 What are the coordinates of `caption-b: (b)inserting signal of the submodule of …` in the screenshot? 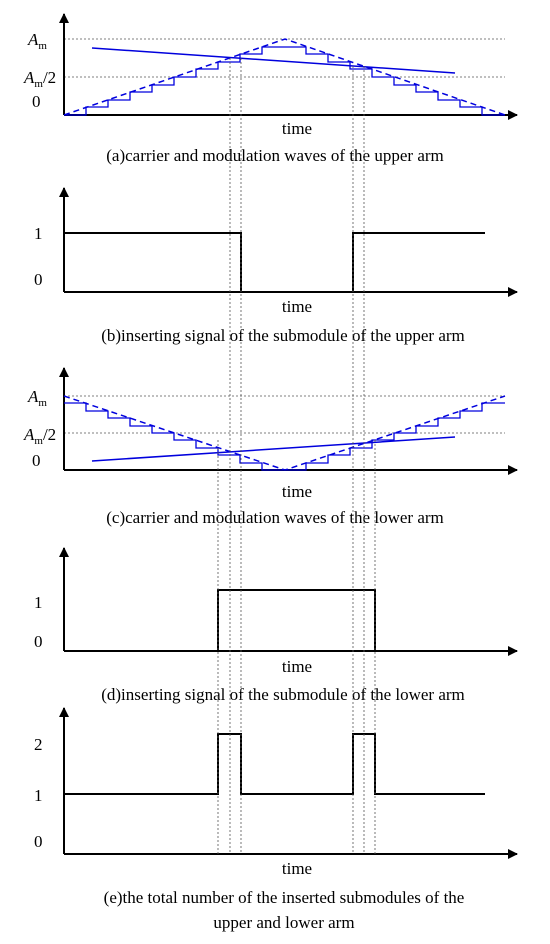 It's located at (283, 335).